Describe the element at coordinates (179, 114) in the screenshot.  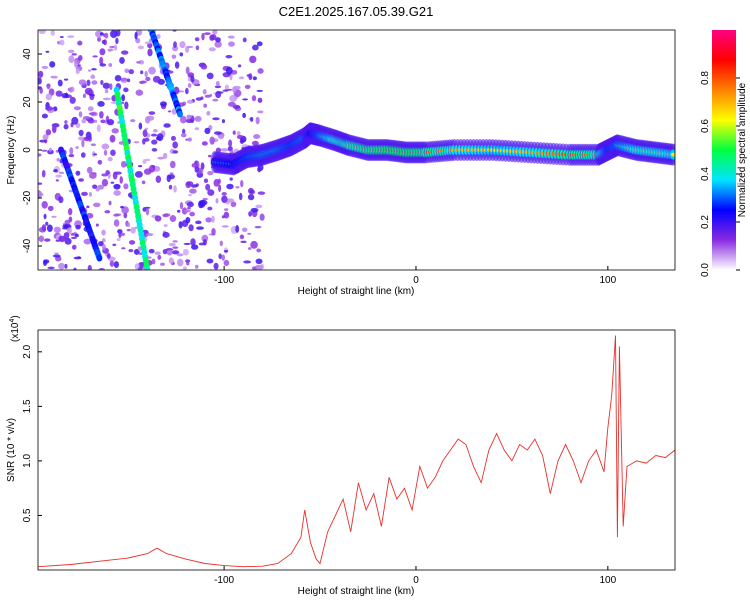
I see `heatmap-track-cell` at that location.